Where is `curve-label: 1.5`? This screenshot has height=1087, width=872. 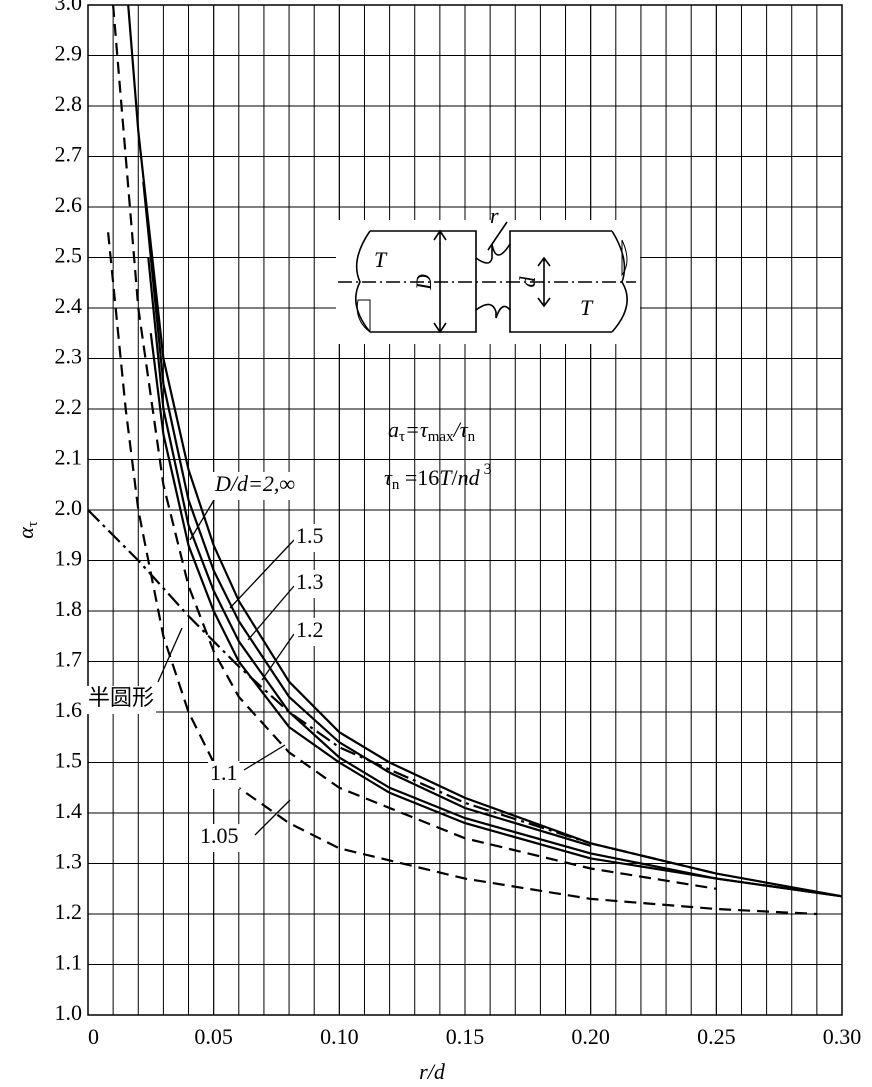
curve-label: 1.5 is located at coordinates (310, 535).